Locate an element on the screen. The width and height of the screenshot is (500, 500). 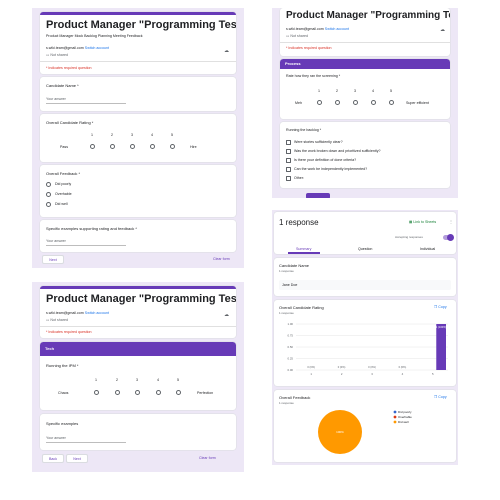
summary-question-title: Overall Feedback is located at coordinates (295, 397).